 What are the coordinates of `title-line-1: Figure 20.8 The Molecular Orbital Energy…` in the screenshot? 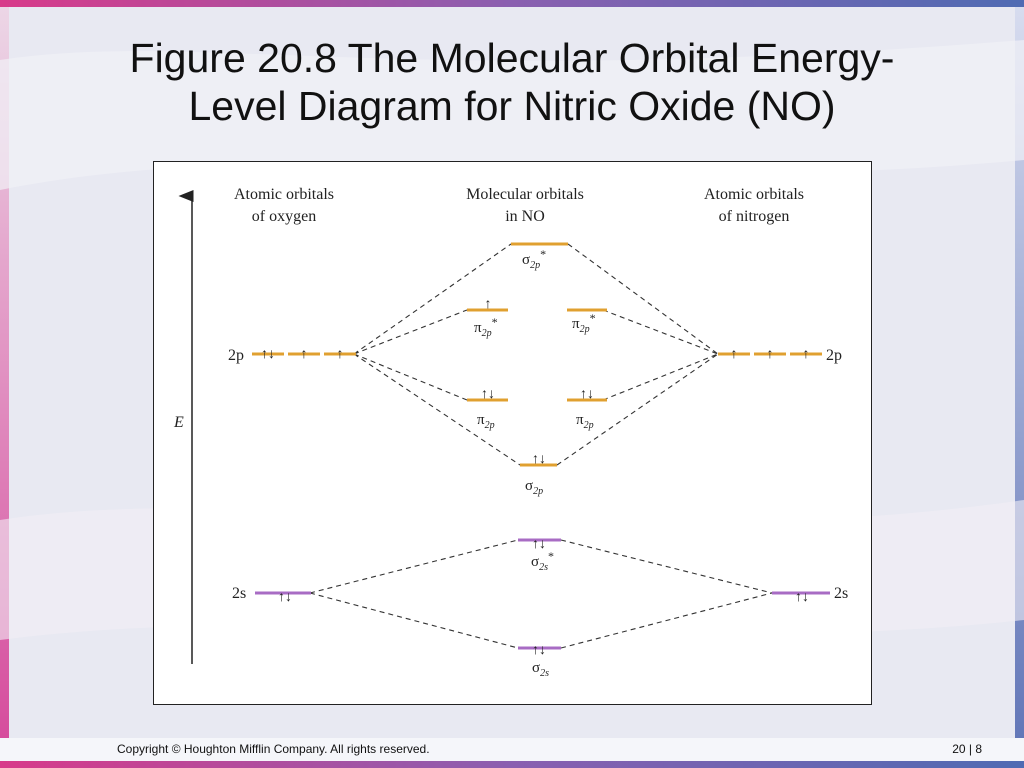 It's located at (512, 58).